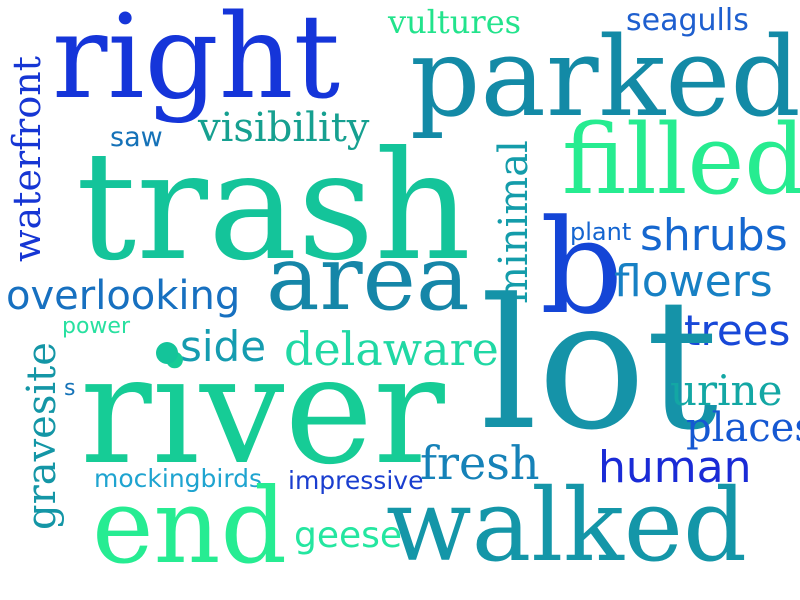 The image size is (800, 600). What do you see at coordinates (223, 346) in the screenshot?
I see `word-side: side` at bounding box center [223, 346].